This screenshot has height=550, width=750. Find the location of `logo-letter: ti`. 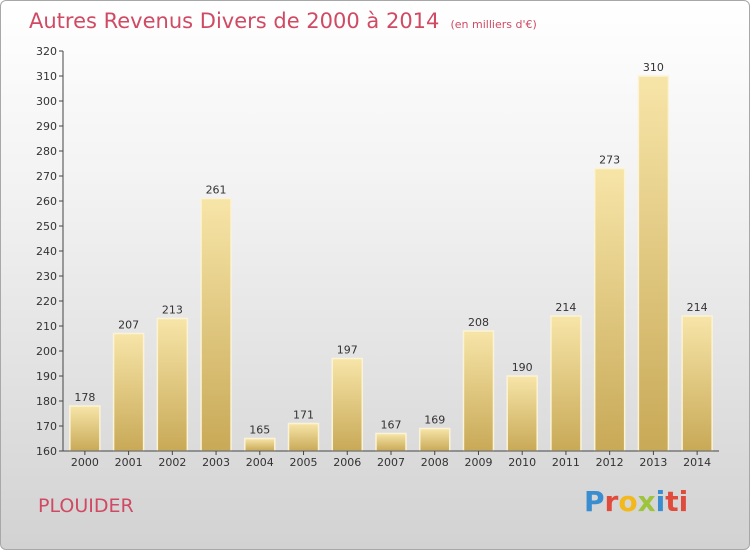

logo-letter: ti is located at coordinates (677, 501).